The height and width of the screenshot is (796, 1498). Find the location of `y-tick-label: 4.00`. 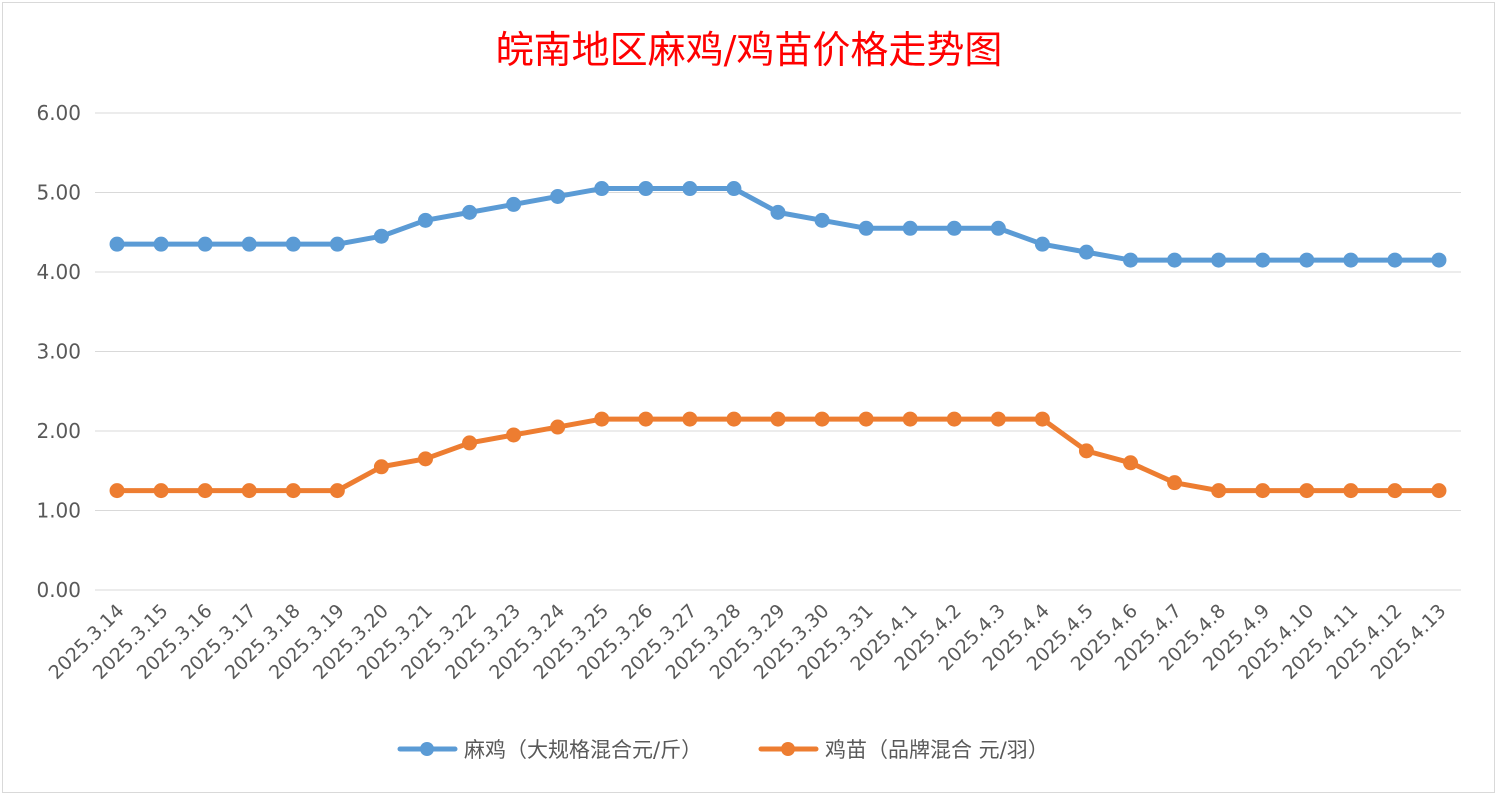

y-tick-label: 4.00 is located at coordinates (58, 272).